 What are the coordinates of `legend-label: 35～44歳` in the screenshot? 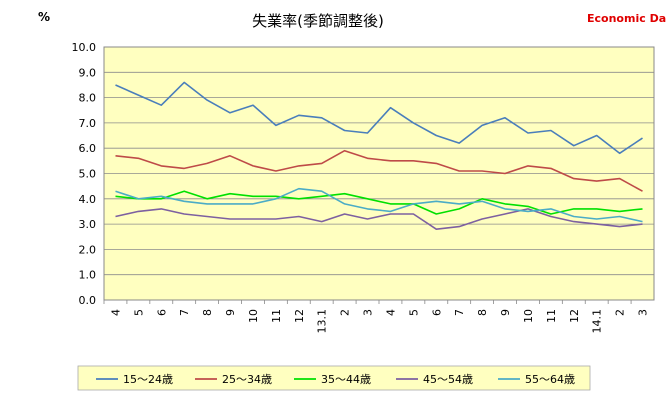 It's located at (346, 379).